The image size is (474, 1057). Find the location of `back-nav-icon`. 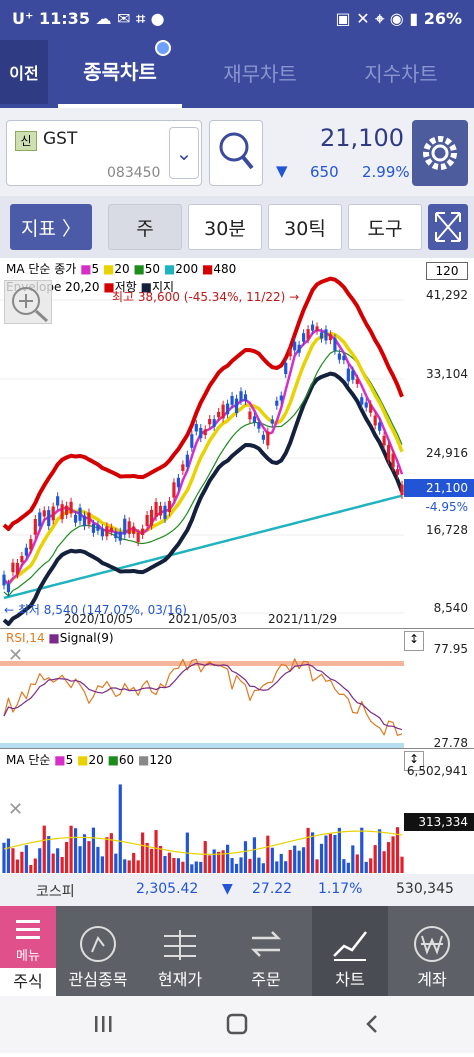

back-nav-icon is located at coordinates (371, 1024).